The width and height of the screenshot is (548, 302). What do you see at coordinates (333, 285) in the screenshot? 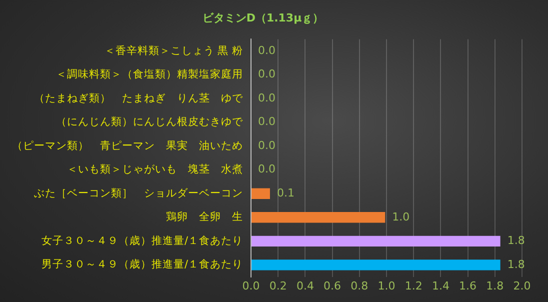
I see `x-tick-label: 0.6` at bounding box center [333, 285].